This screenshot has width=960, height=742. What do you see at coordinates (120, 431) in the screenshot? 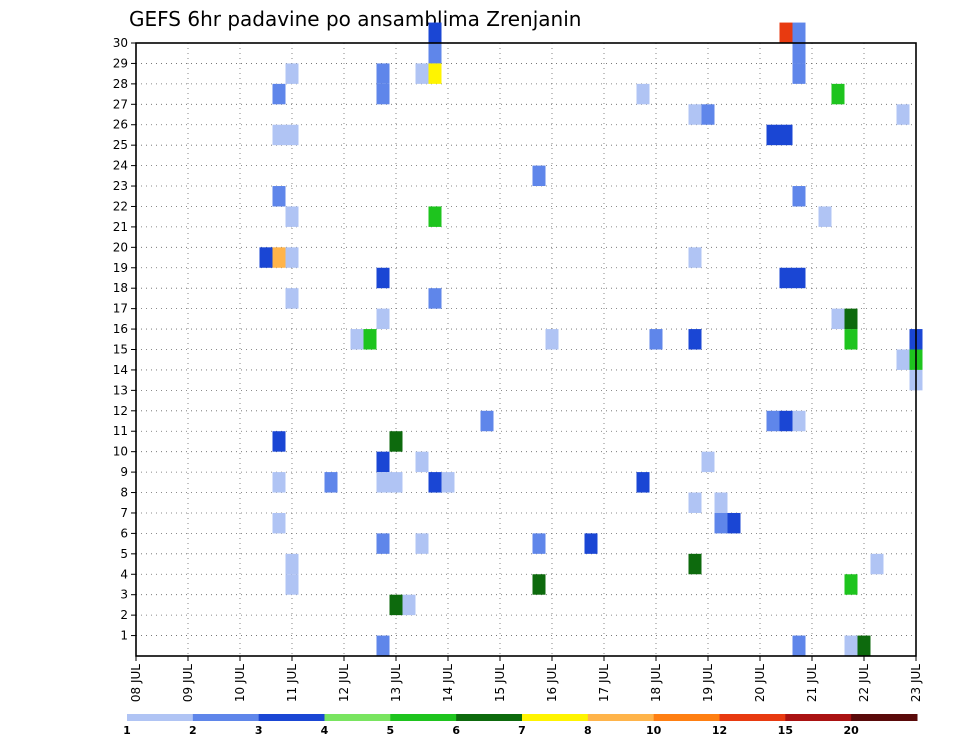
I see `y-tick-label: 11` at bounding box center [120, 431].